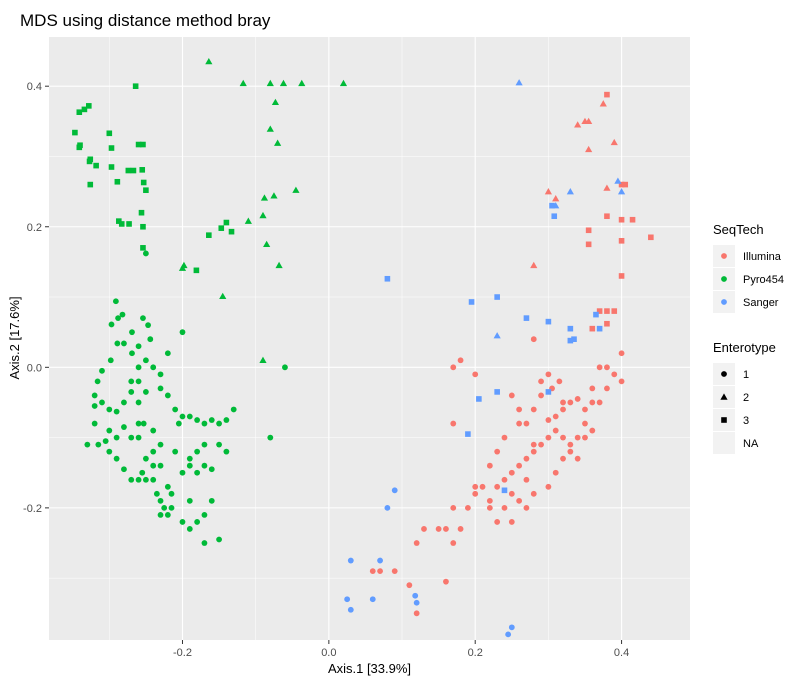 The height and width of the screenshot is (684, 802). I want to click on legend-title: SeqTech, so click(738, 229).